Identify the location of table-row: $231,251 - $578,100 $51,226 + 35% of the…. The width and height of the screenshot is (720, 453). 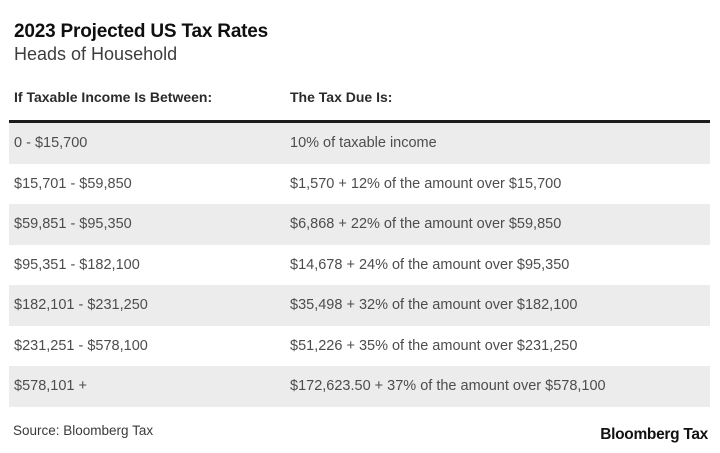
(359, 345).